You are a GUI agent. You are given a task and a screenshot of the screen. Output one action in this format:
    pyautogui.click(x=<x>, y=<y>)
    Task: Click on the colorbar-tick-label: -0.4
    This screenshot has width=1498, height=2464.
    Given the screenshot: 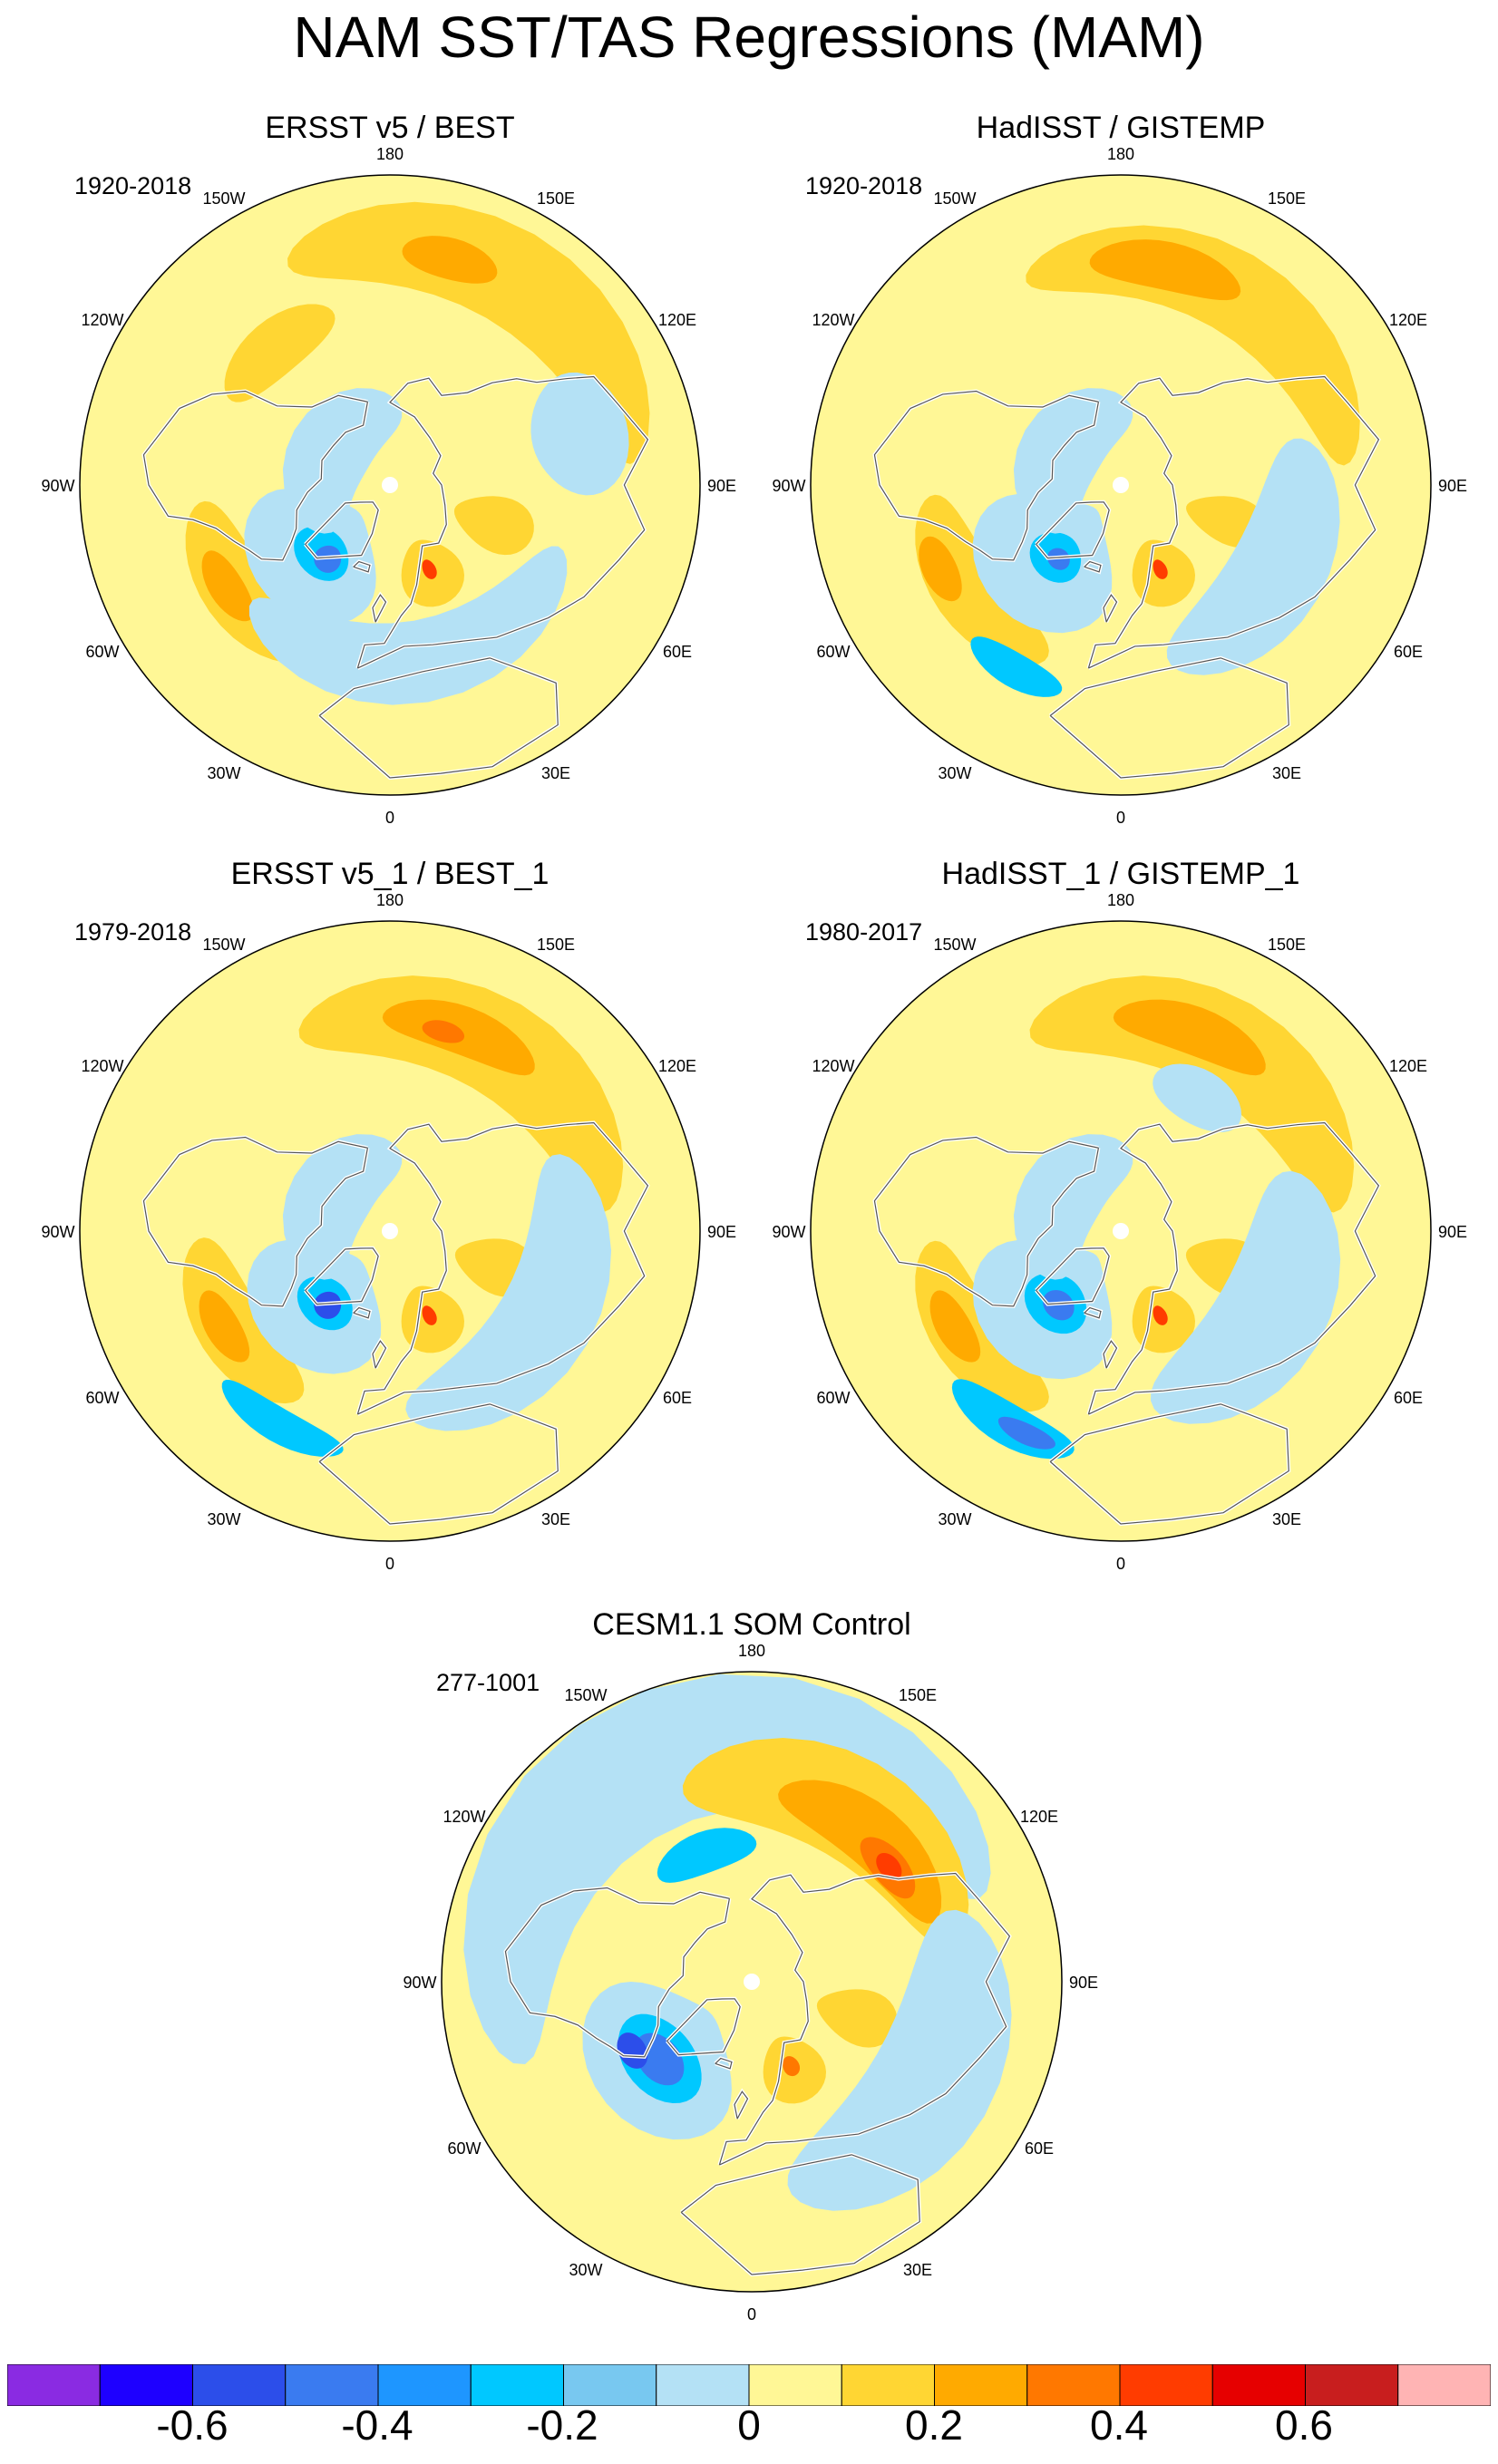 What is the action you would take?
    pyautogui.click(x=377, y=2425)
    